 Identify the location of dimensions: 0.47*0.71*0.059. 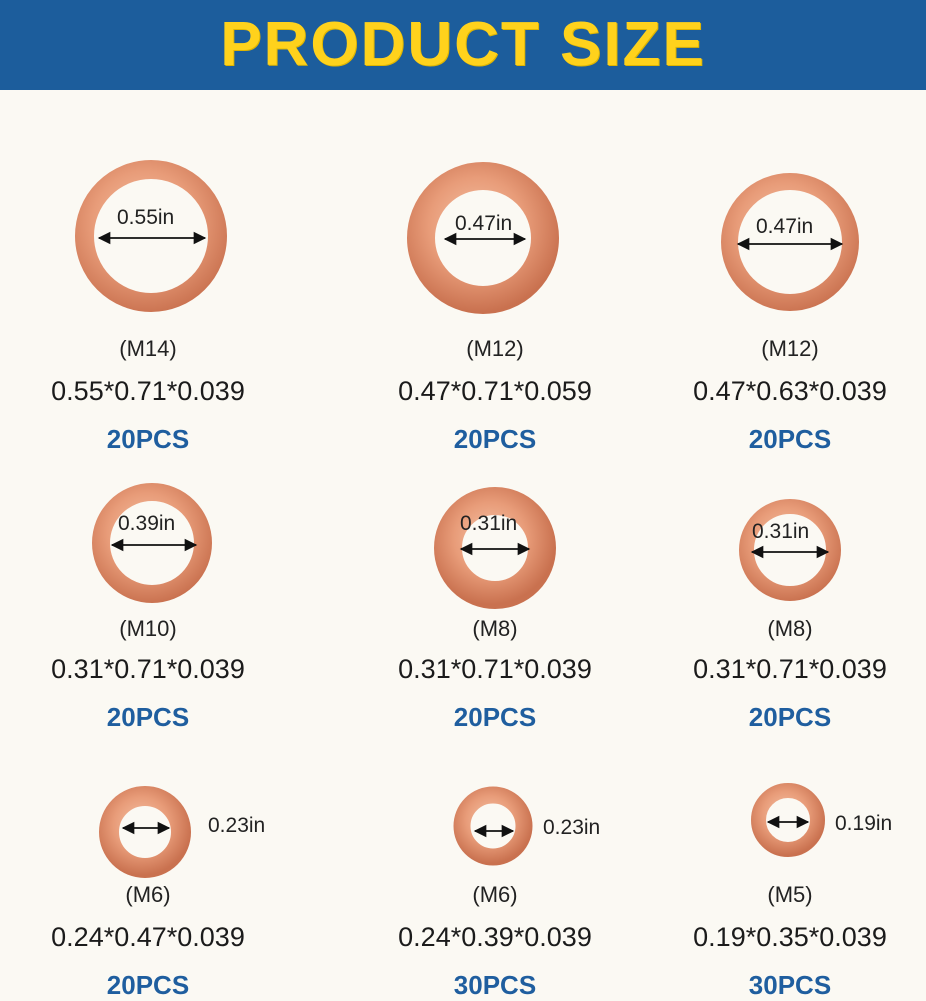
(495, 391).